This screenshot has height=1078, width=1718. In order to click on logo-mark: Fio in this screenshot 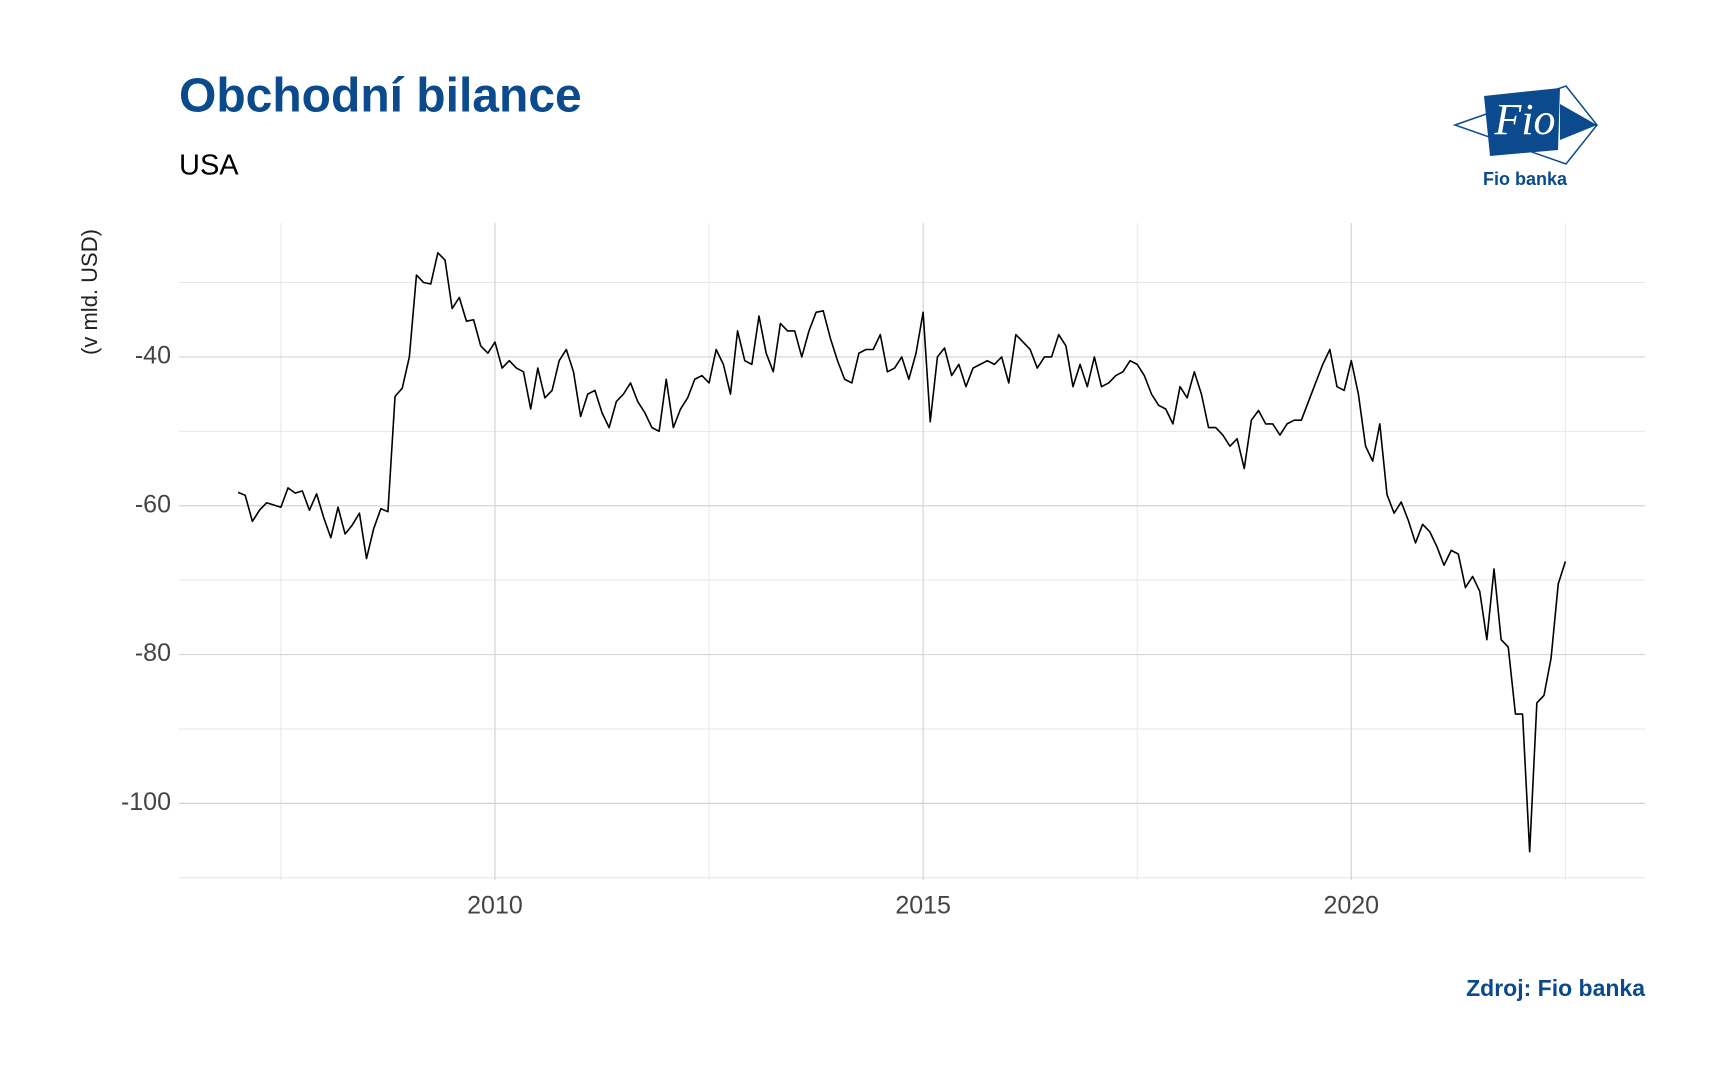, I will do `click(1524, 119)`.